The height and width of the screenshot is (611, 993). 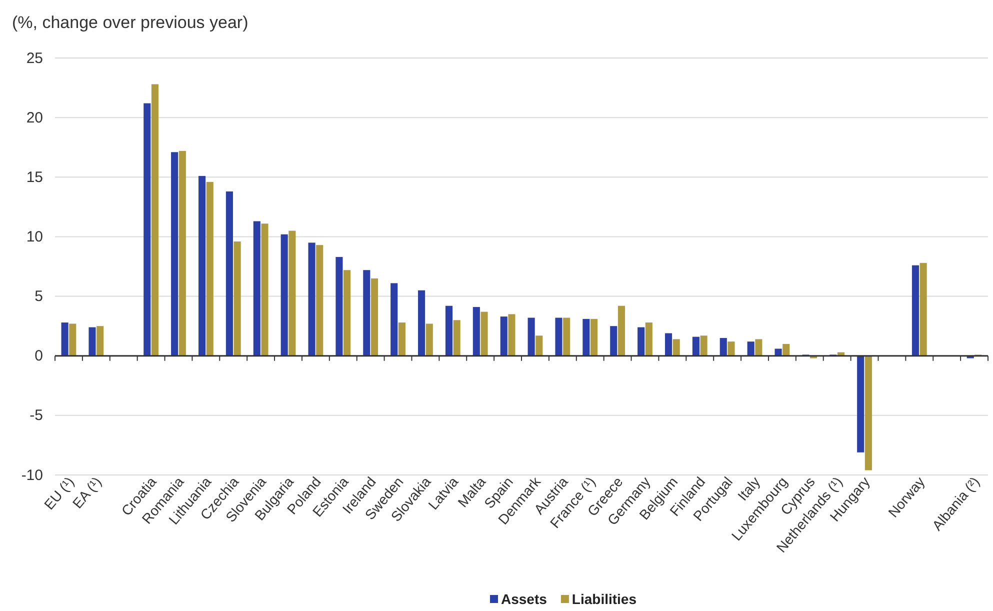 I want to click on legend-label: Liabilities, so click(x=604, y=599).